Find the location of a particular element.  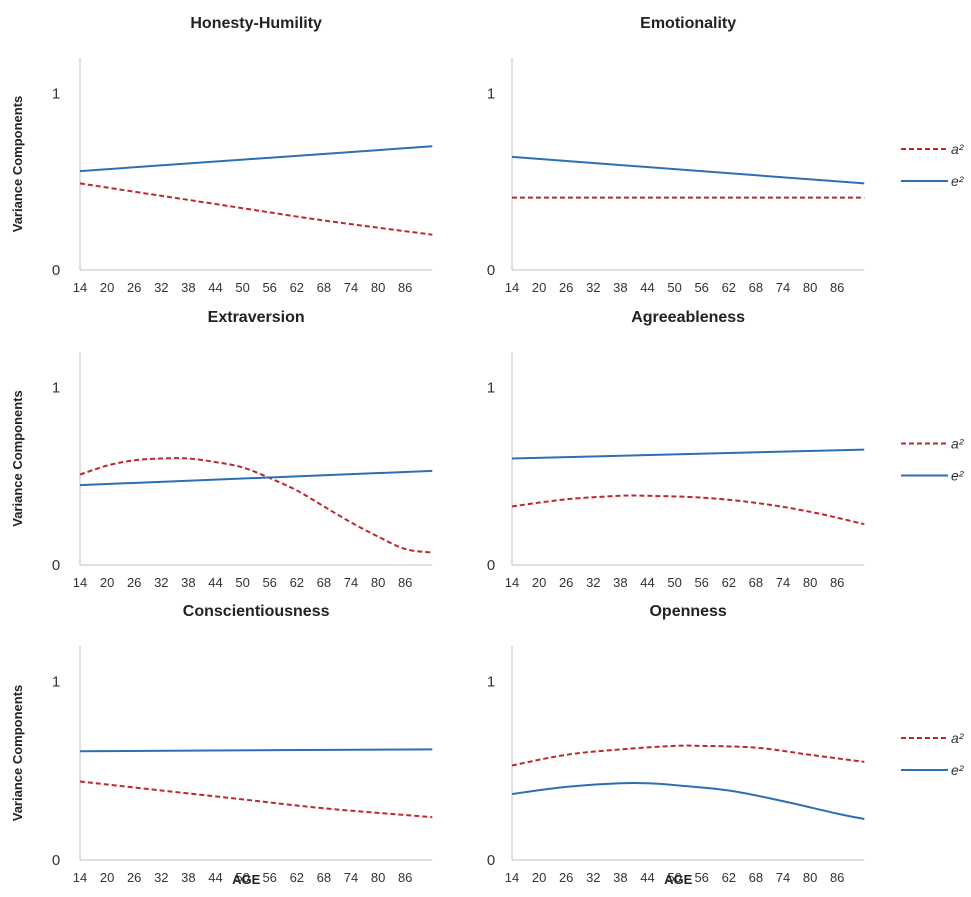

x-axis-label: AGE is located at coordinates (678, 879).